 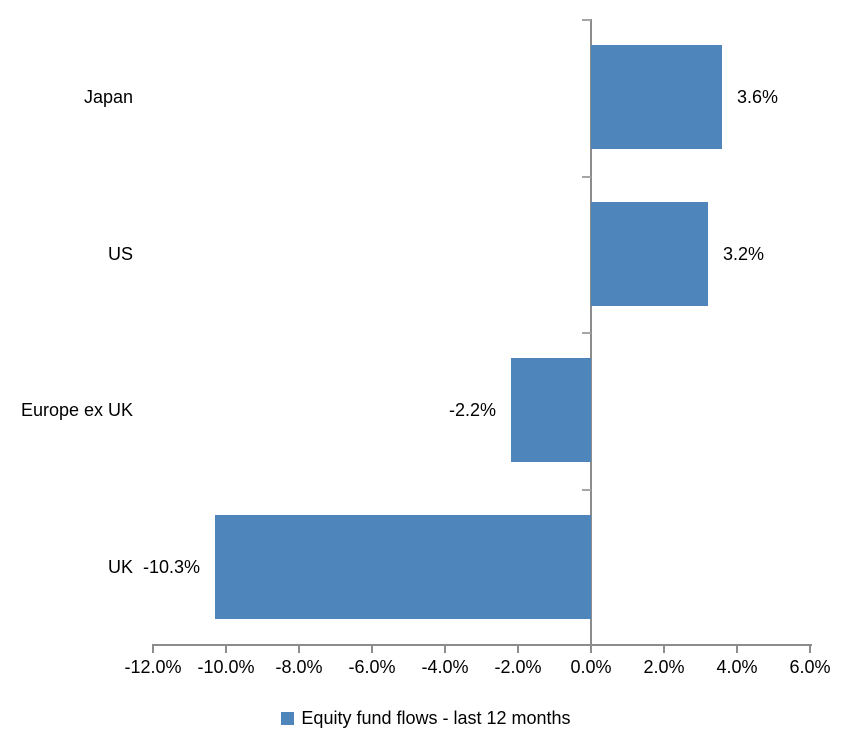 I want to click on category-label: US, so click(x=120, y=254).